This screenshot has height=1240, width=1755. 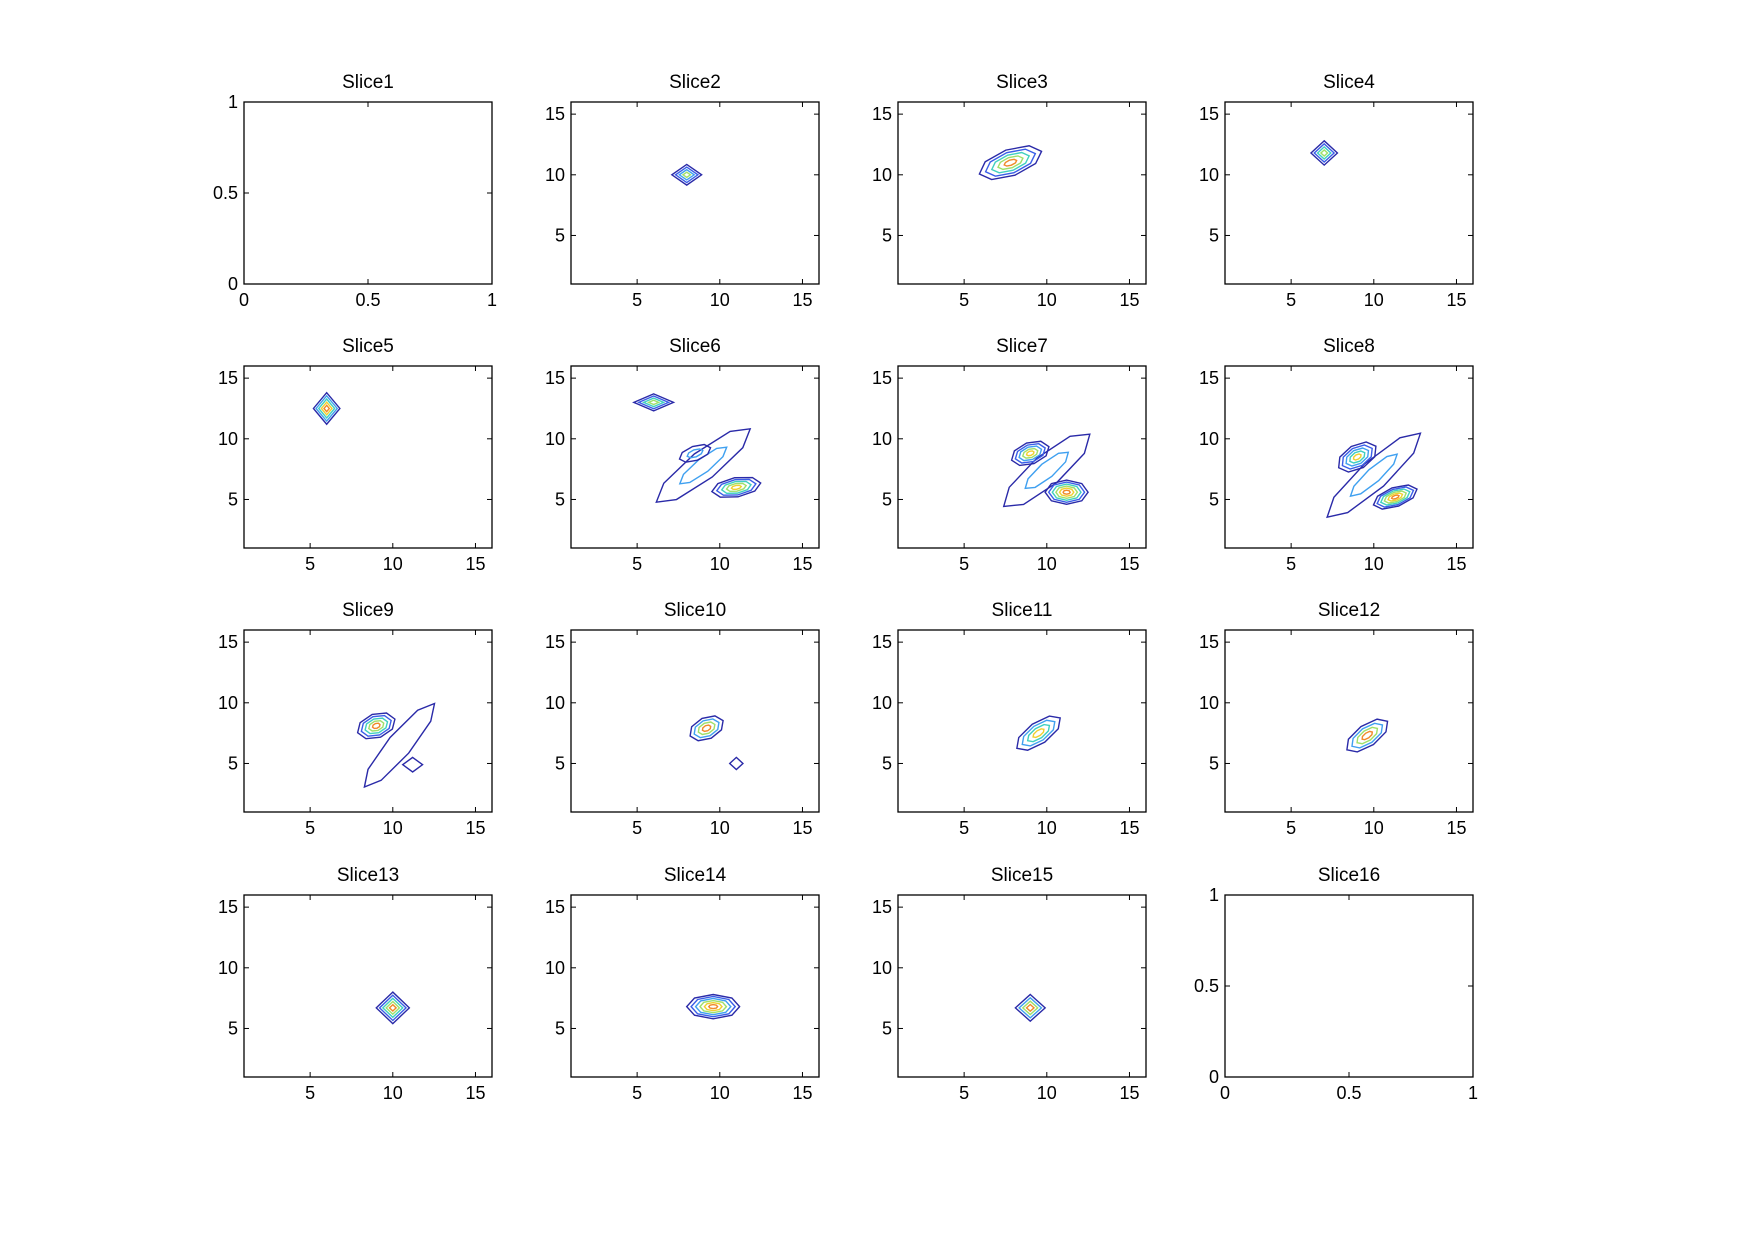 I want to click on subplot-title: Slice3, so click(x=1022, y=82).